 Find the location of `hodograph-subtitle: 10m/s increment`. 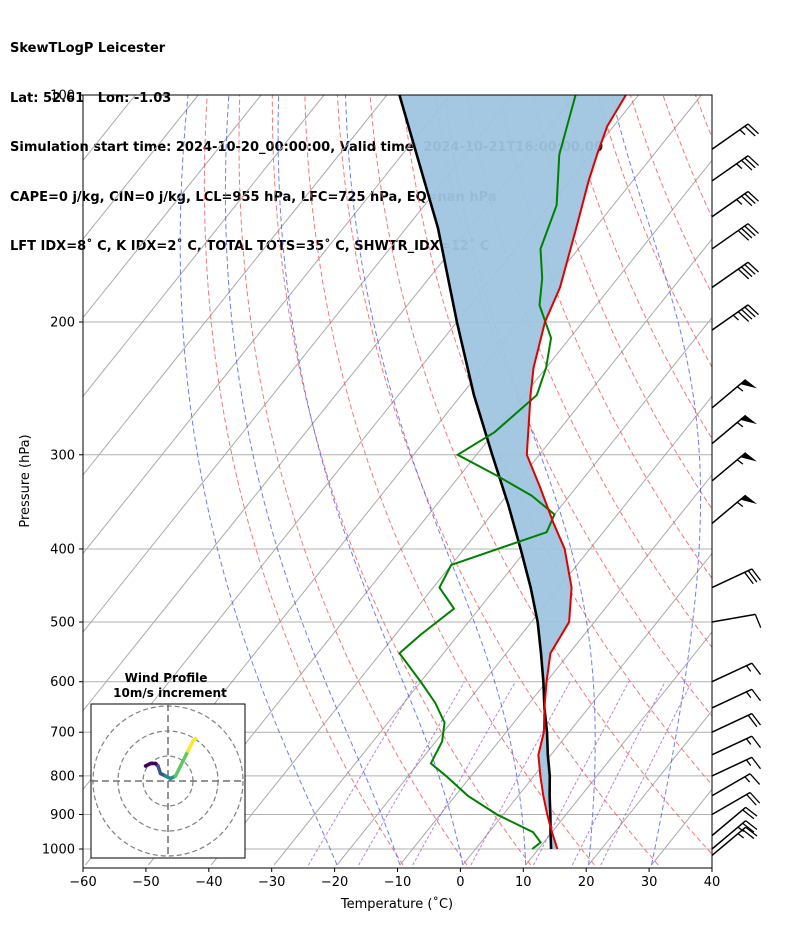

hodograph-subtitle: 10m/s increment is located at coordinates (170, 693).